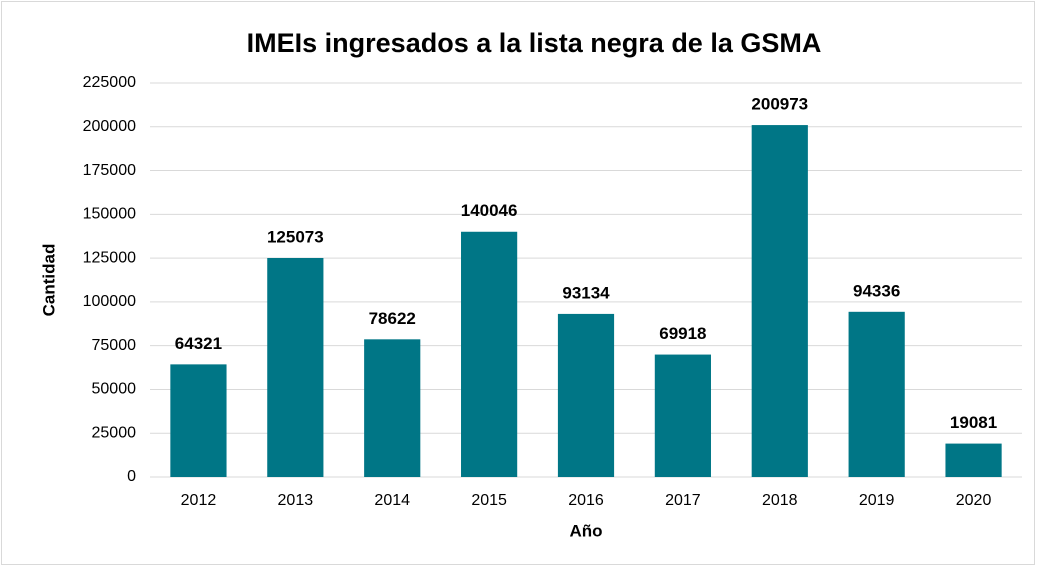  What do you see at coordinates (295, 236) in the screenshot?
I see `data-label: 125073` at bounding box center [295, 236].